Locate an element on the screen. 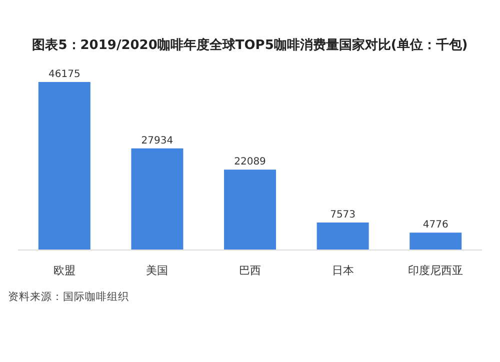 The image size is (500, 362). x-tick-label: 欧盟 is located at coordinates (64, 270).